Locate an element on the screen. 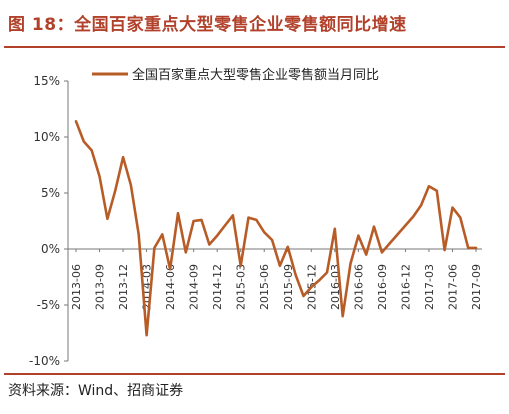  x-tick-label: 2016-09 is located at coordinates (382, 287).